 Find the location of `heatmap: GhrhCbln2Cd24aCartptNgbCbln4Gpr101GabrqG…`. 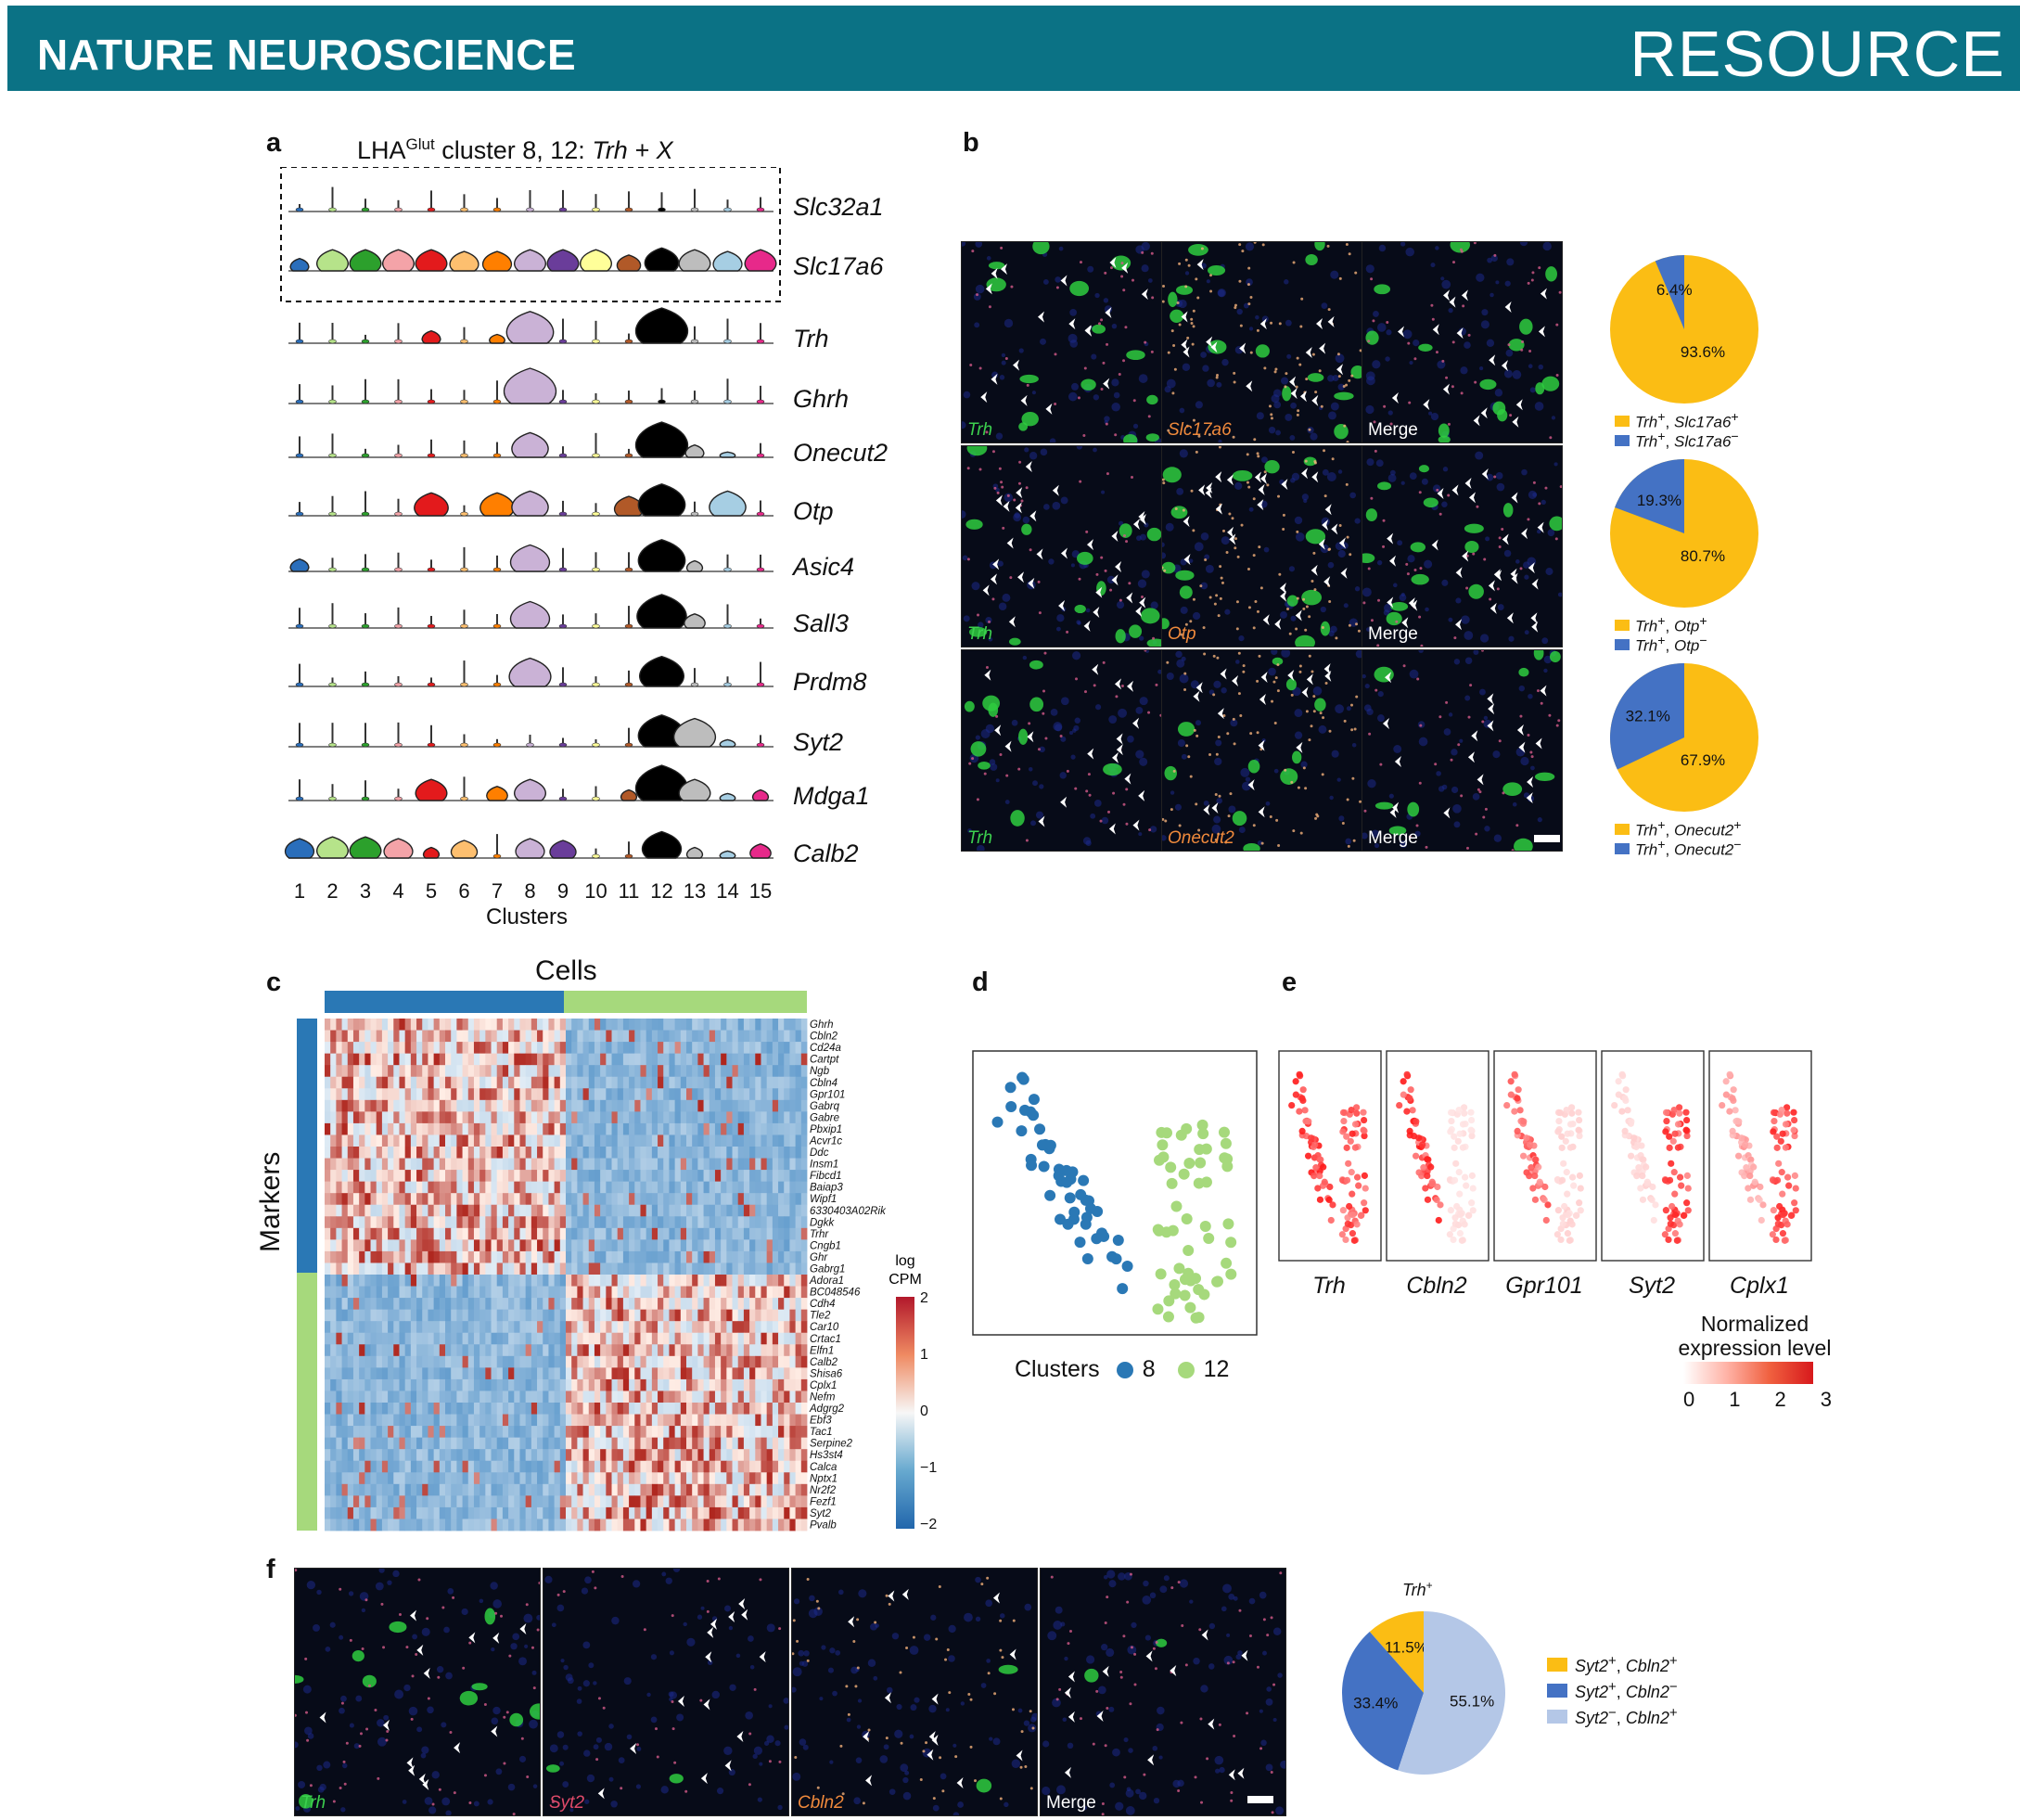

heatmap: GhrhCbln2Cd24aCartptNgbCbln4Gpr101GabrqG… is located at coordinates (631, 1262).